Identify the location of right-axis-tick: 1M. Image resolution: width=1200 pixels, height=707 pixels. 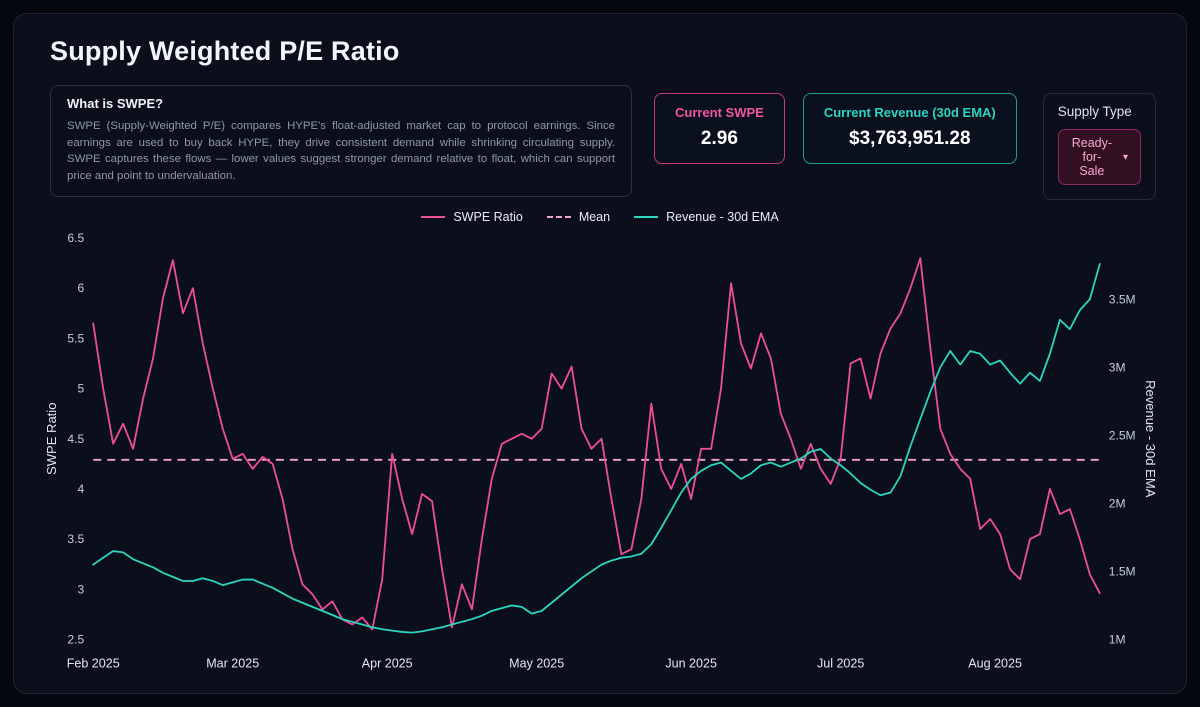
(1117, 639).